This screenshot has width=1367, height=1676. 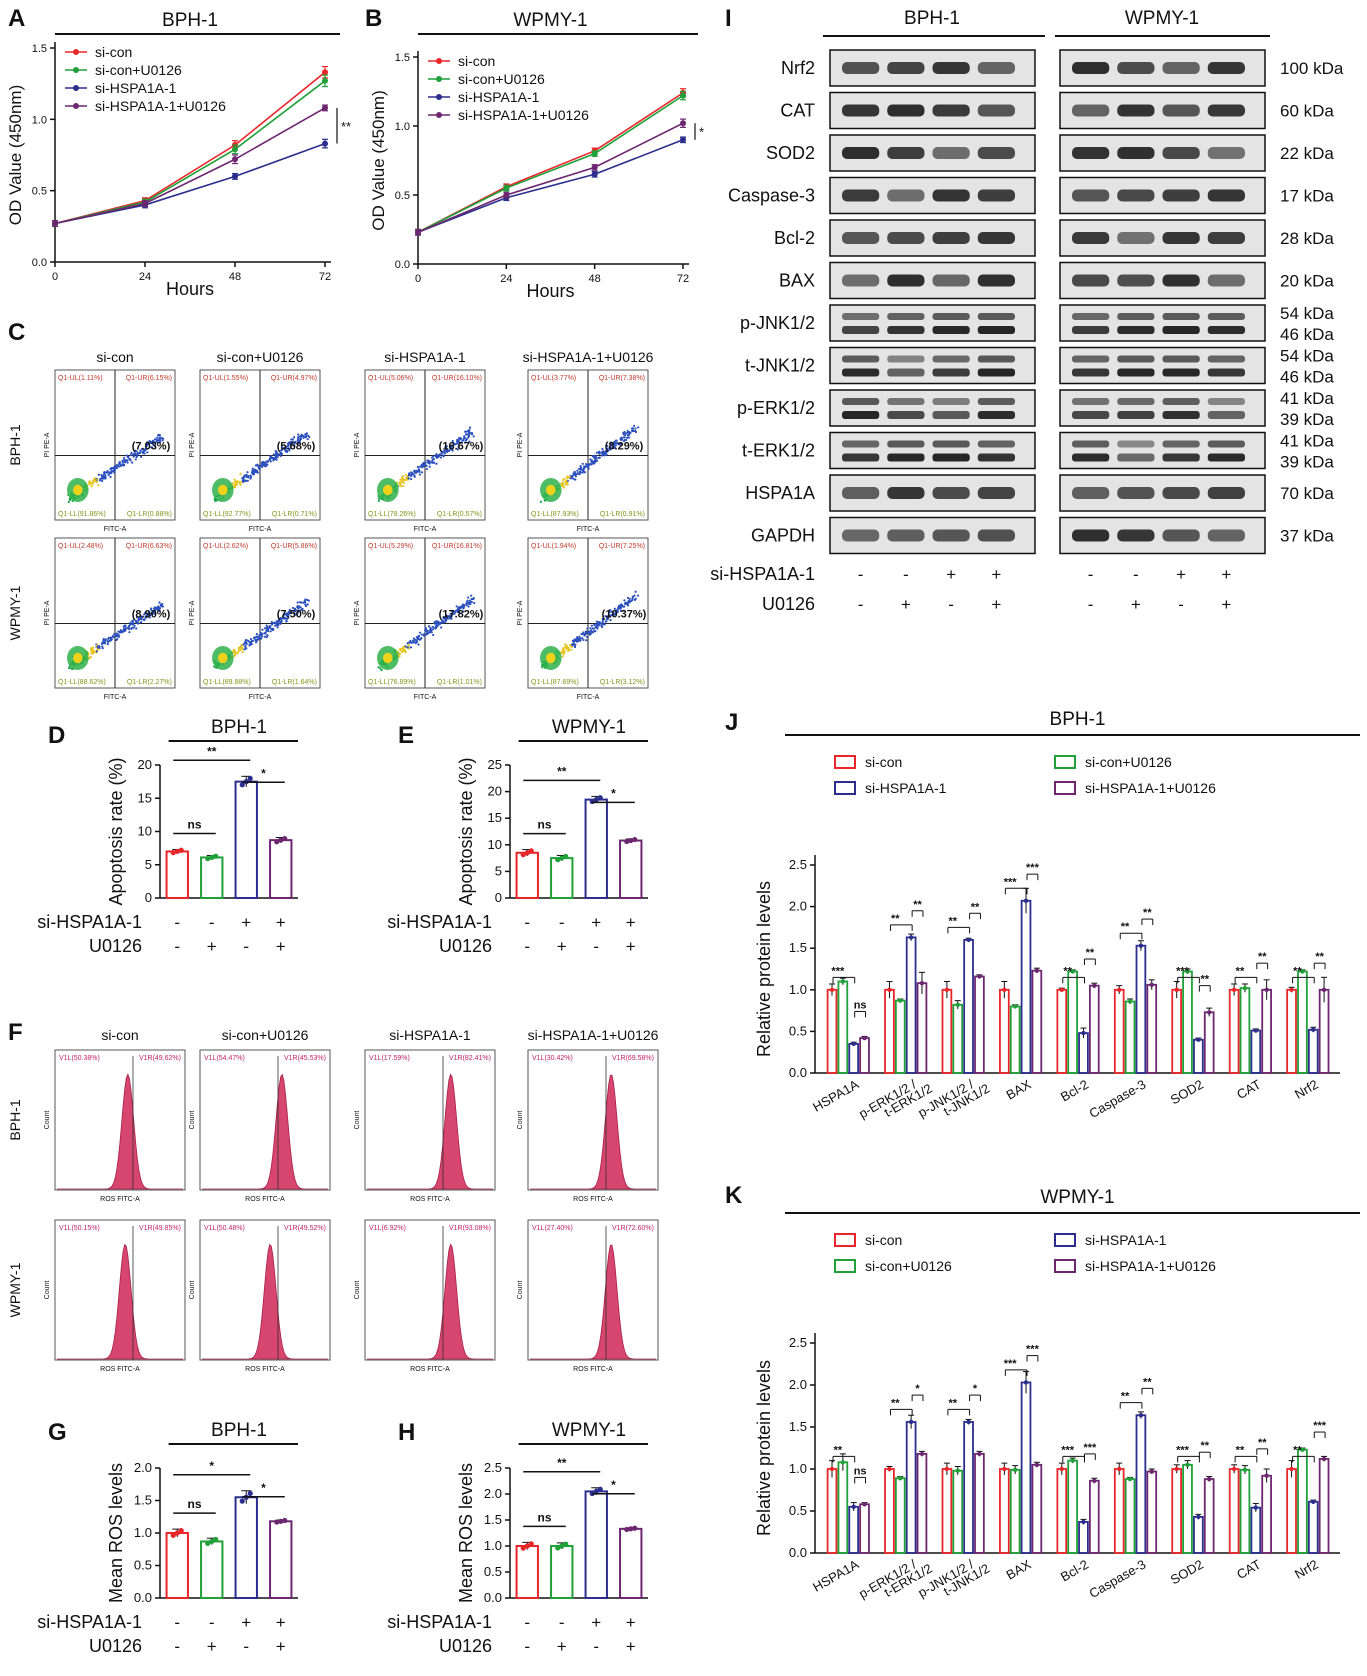 I want to click on sig-label: *, so click(x=917, y=1389).